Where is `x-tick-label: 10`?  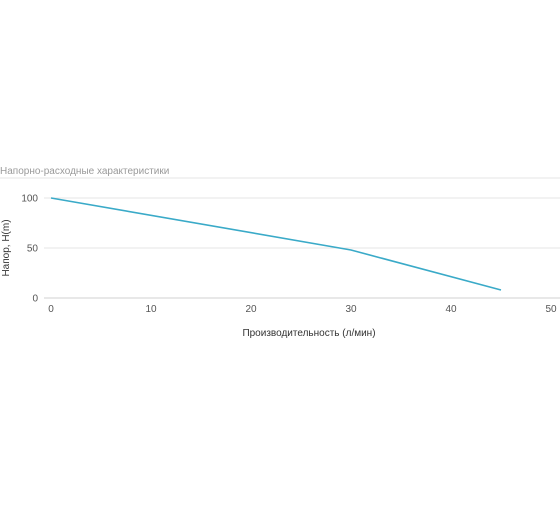 x-tick-label: 10 is located at coordinates (151, 309).